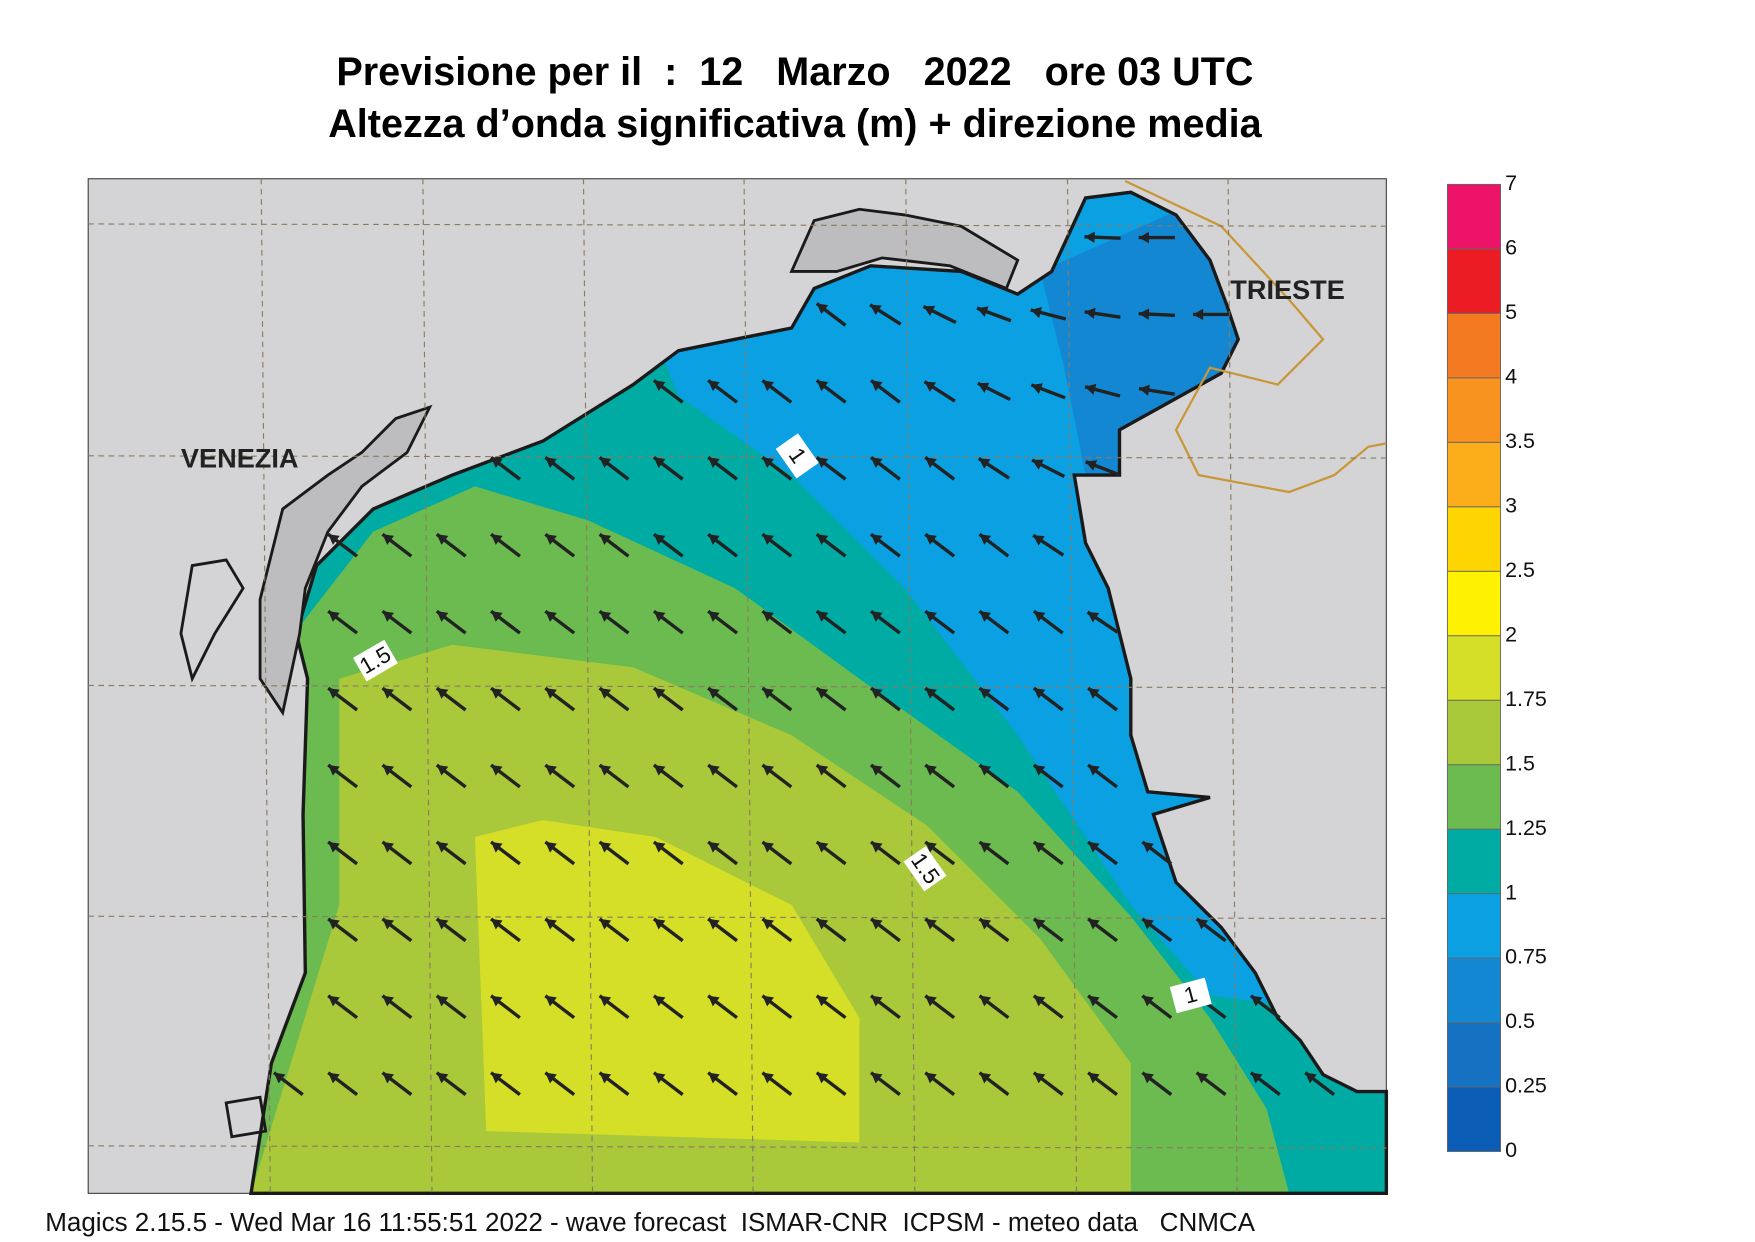  I want to click on colorbar-tick-label: 4, so click(1511, 376).